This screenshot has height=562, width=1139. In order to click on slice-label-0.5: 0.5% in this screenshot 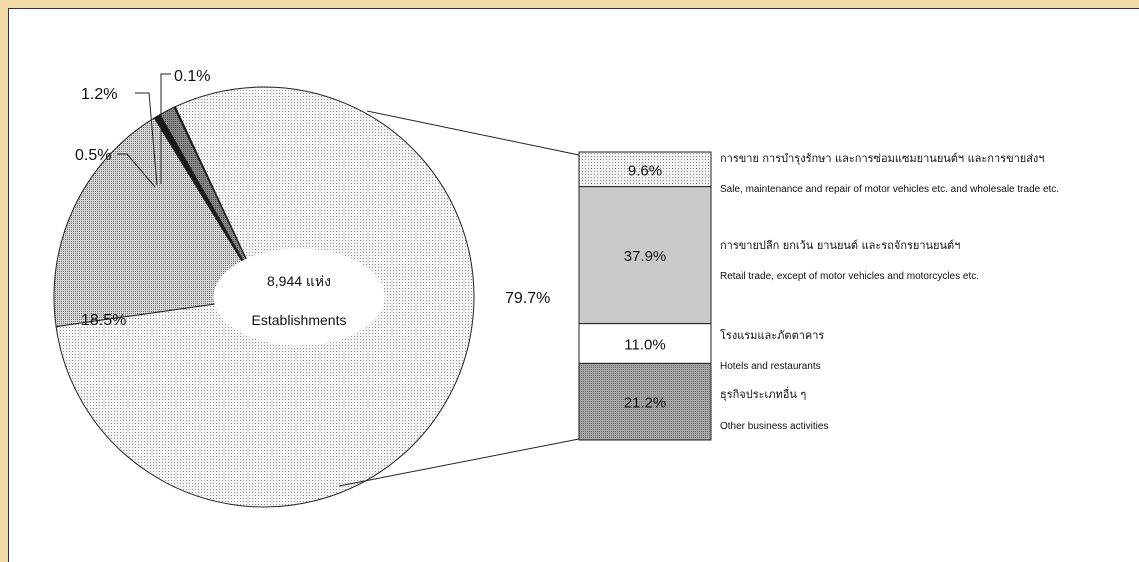, I will do `click(93, 155)`.